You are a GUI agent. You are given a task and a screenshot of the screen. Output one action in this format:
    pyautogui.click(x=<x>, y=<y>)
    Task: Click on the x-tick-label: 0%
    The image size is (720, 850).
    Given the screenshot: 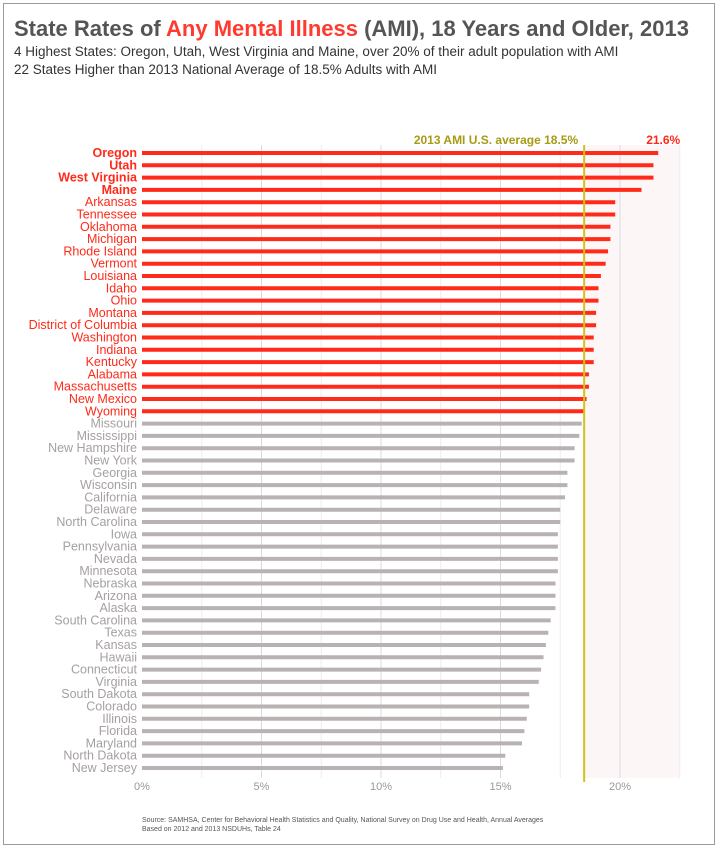 What is the action you would take?
    pyautogui.click(x=142, y=787)
    